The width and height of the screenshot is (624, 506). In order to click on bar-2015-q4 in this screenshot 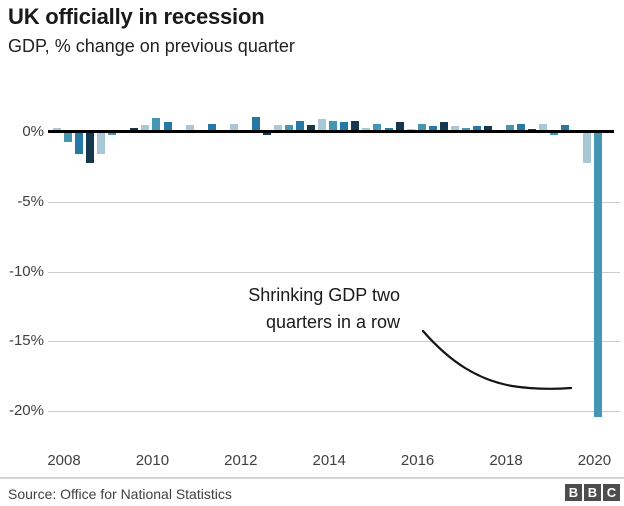, I will do `click(399, 127)`.